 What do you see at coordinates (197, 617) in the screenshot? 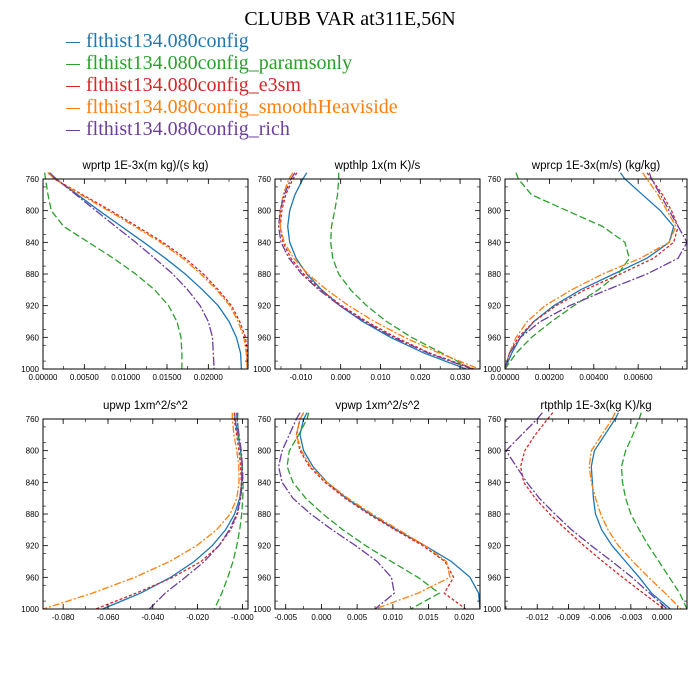
I see `x-tick-label: -0.020` at bounding box center [197, 617].